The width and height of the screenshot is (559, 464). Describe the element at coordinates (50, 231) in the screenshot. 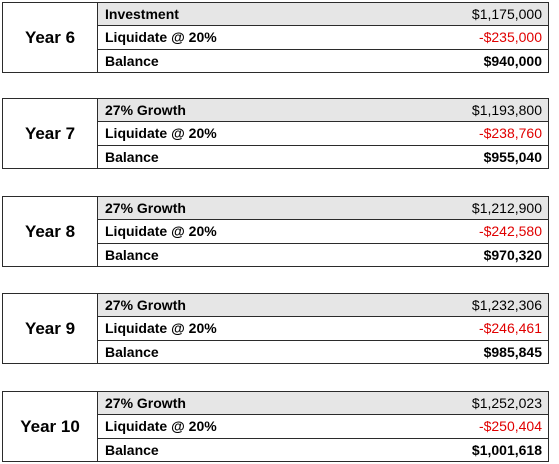

I see `year-label: Year 8` at that location.